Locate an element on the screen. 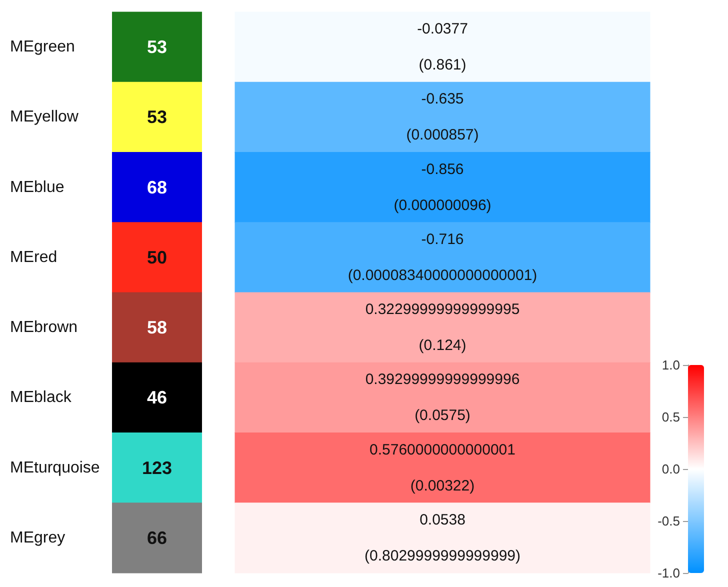 This screenshot has height=587, width=728. y-tick-label: MEred is located at coordinates (34, 257).